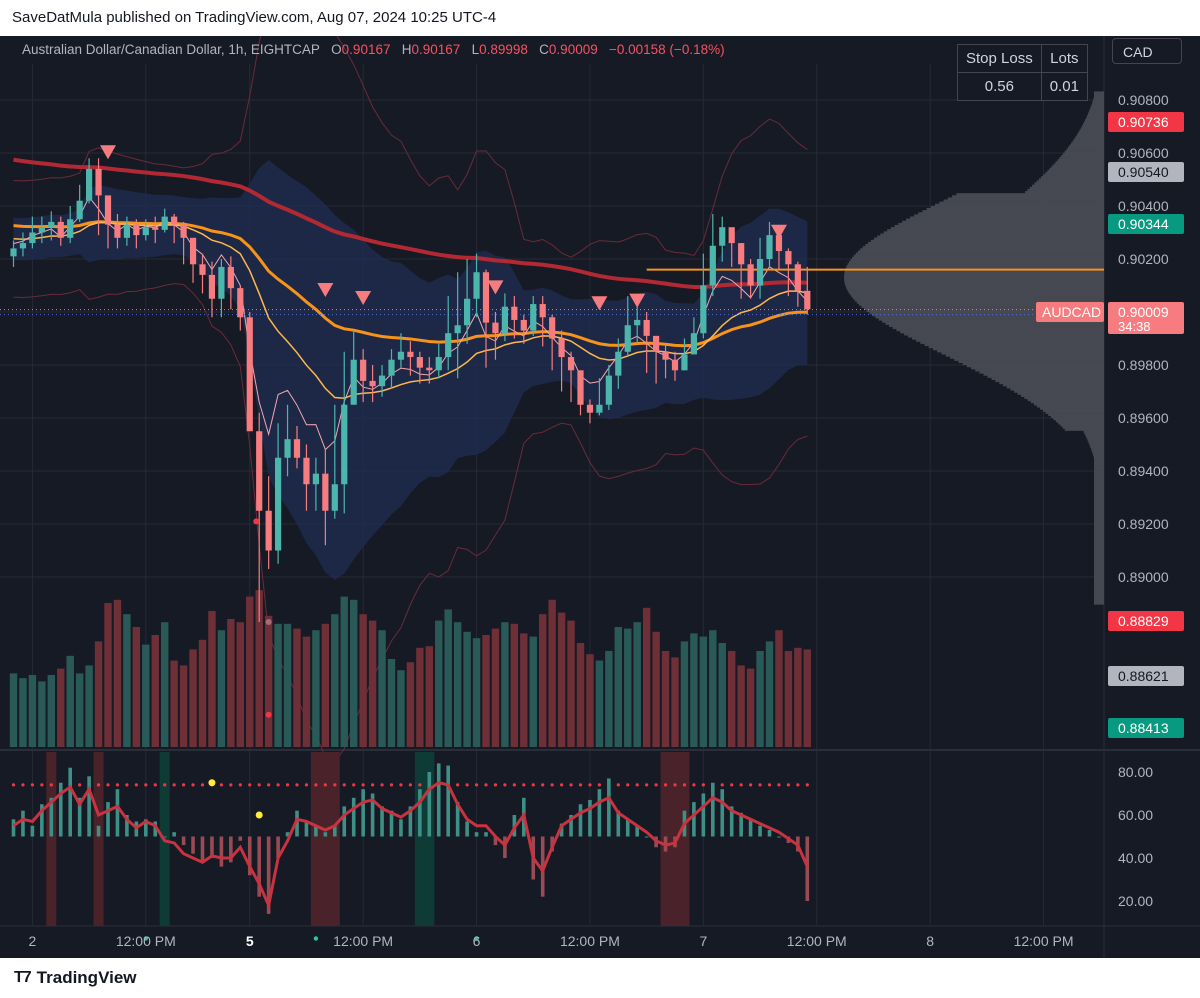 The image size is (1200, 998). I want to click on price-tick-label: 0.89000, so click(1143, 577).